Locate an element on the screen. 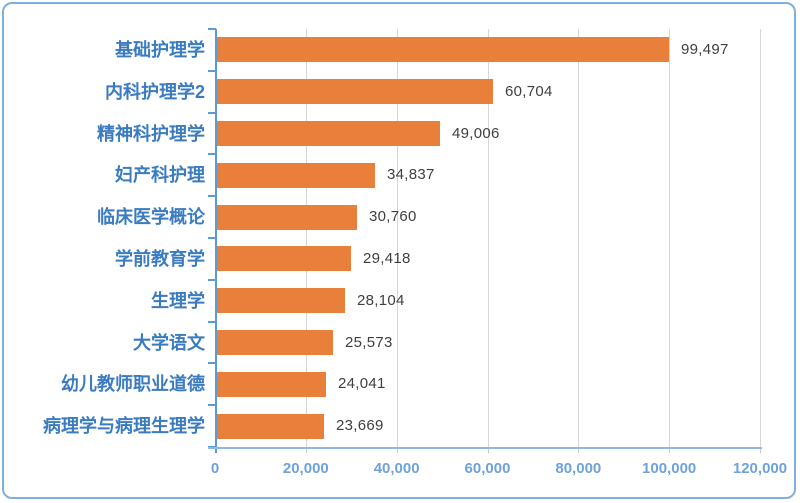 The width and height of the screenshot is (800, 503). value-label: 25,573 is located at coordinates (369, 342).